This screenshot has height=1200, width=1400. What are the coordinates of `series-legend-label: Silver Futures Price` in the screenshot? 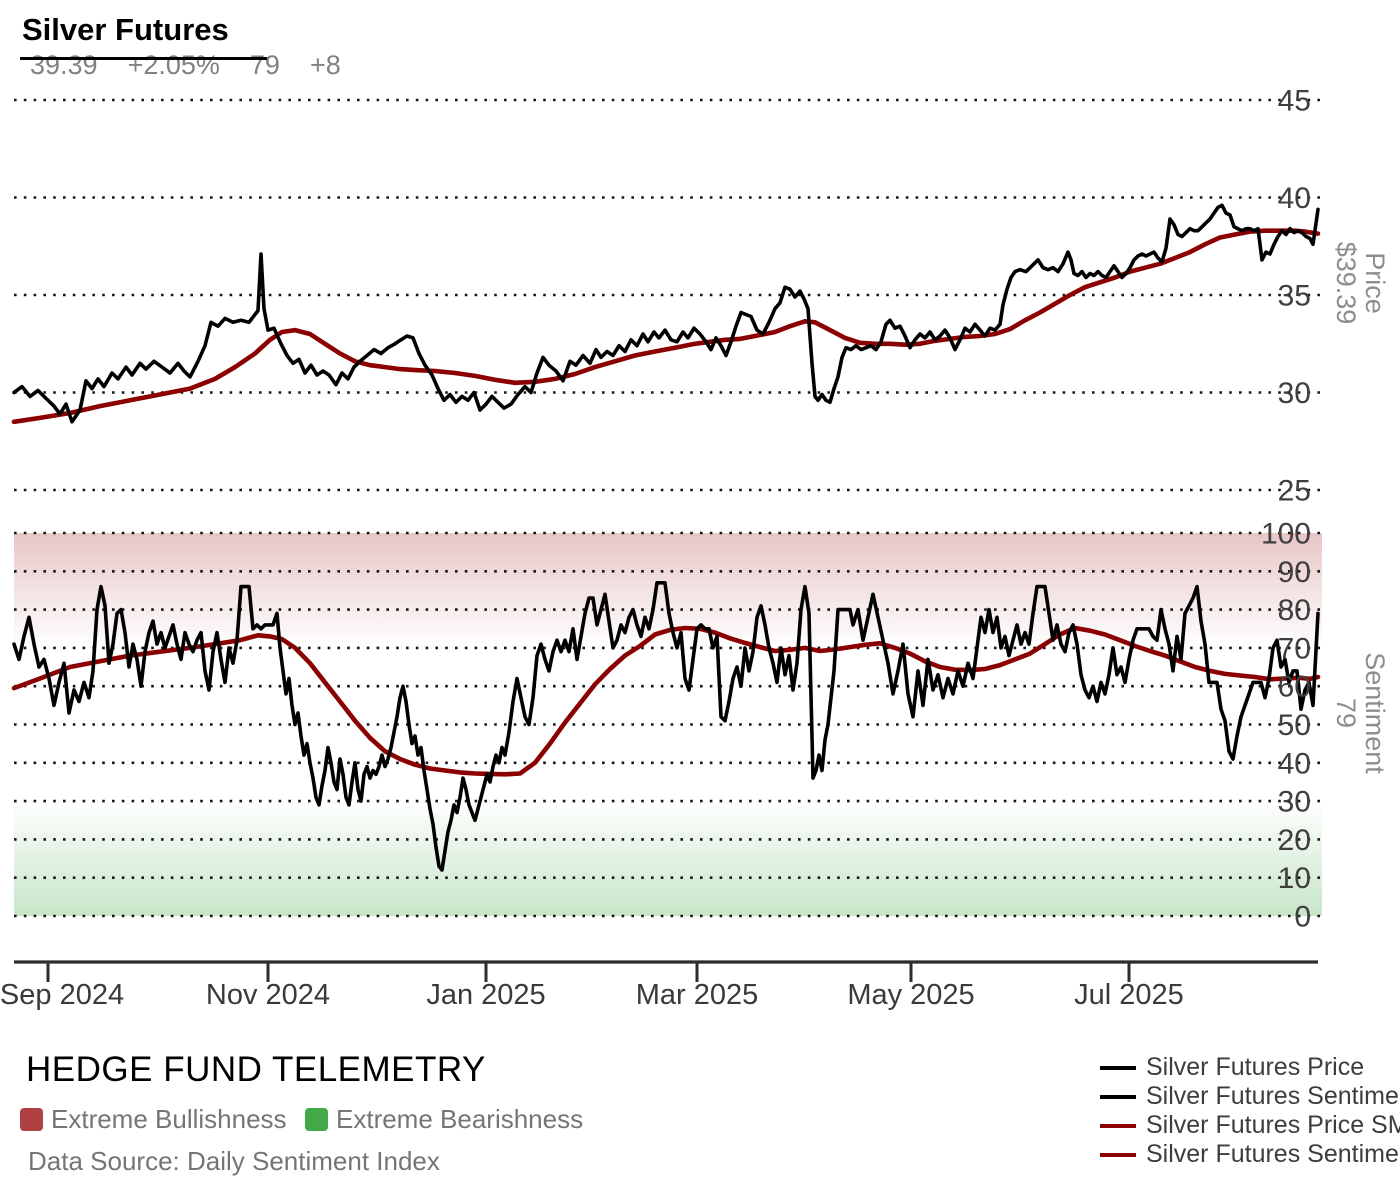 It's located at (1255, 1067).